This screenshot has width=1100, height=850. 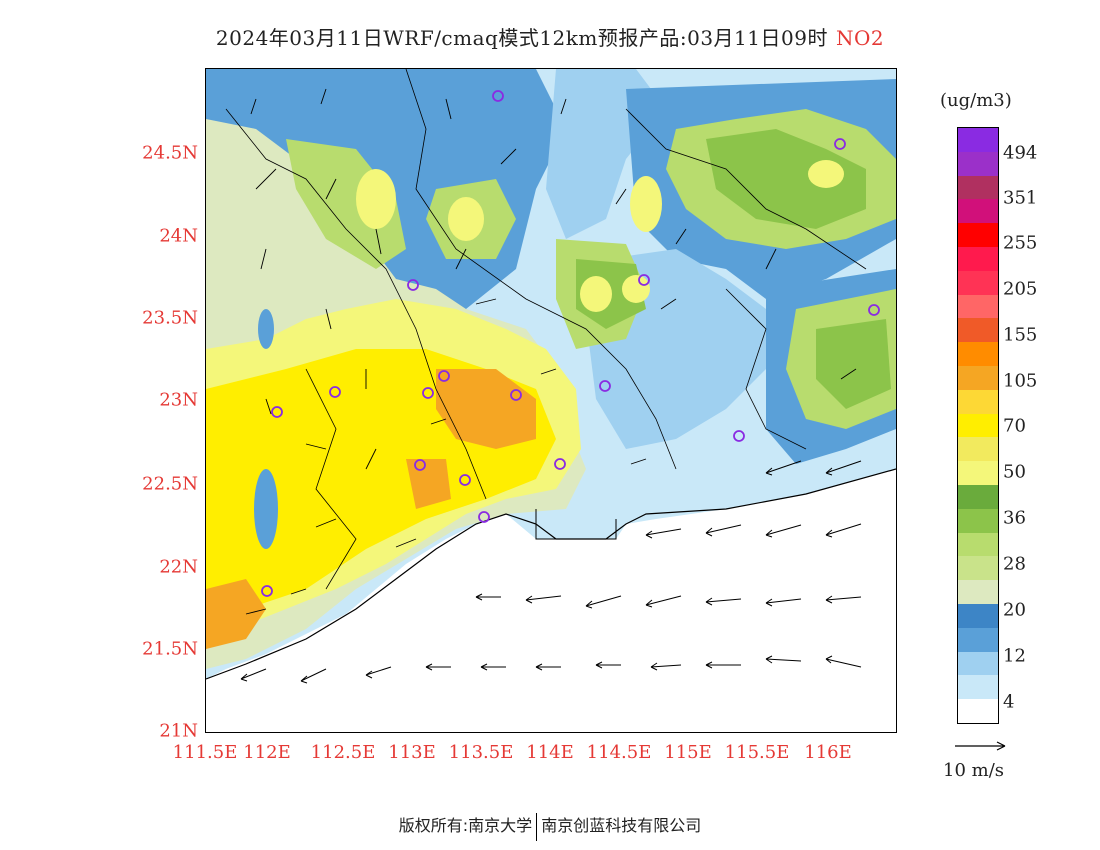 What do you see at coordinates (481, 752) in the screenshot?
I see `lon-tick-label: 113.5E` at bounding box center [481, 752].